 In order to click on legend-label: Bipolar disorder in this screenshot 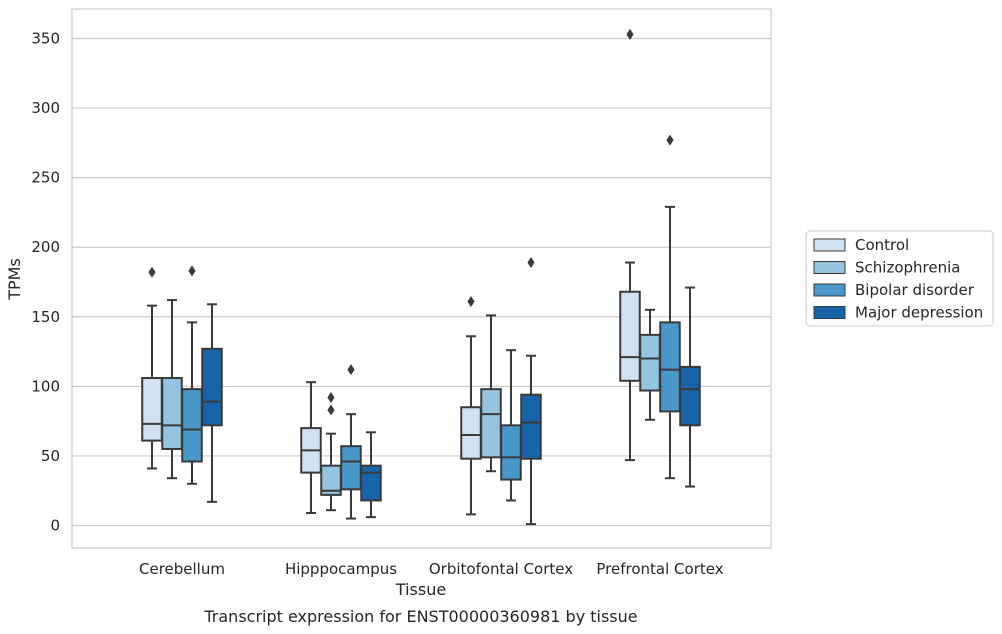, I will do `click(915, 290)`.